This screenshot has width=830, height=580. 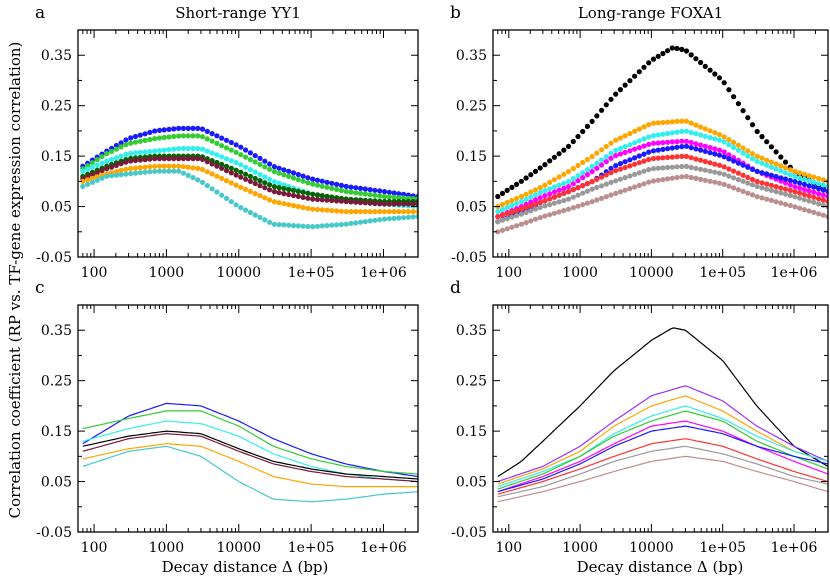 I want to click on data-point-darkgreen, so click(x=322, y=196).